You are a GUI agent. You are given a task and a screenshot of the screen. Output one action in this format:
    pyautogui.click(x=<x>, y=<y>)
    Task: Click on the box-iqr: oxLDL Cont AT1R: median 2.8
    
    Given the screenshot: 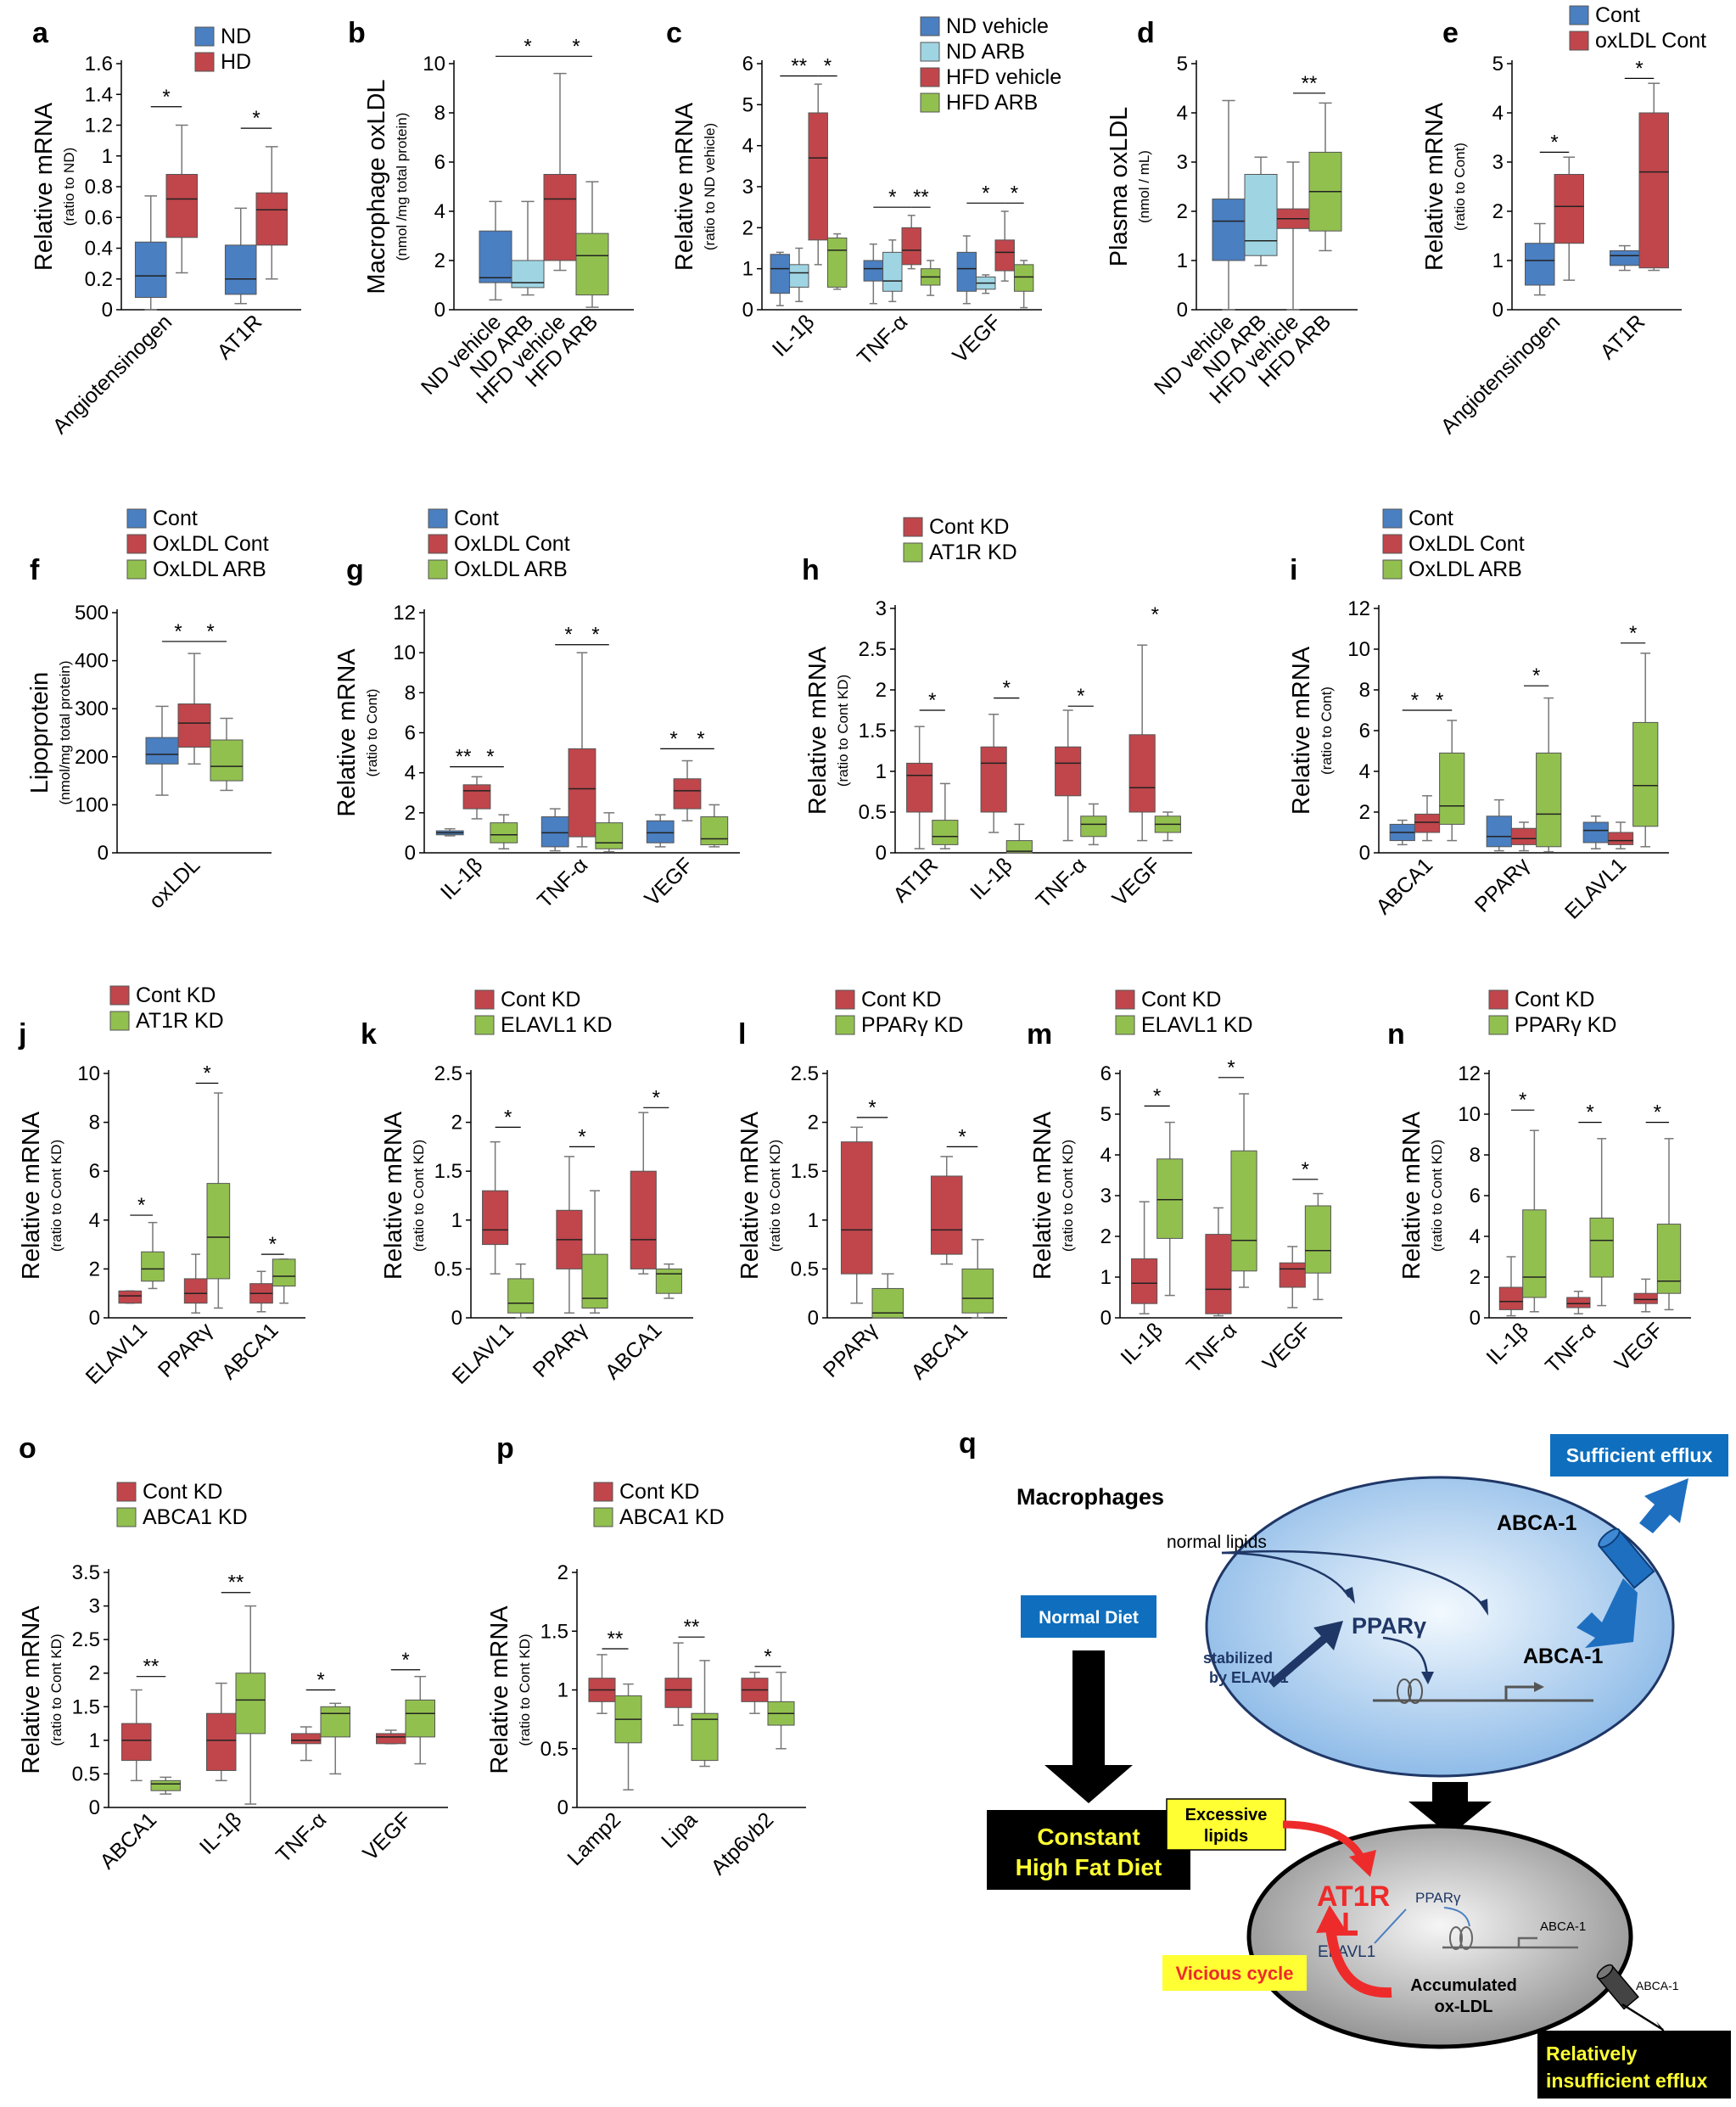 What is the action you would take?
    pyautogui.click(x=1653, y=190)
    